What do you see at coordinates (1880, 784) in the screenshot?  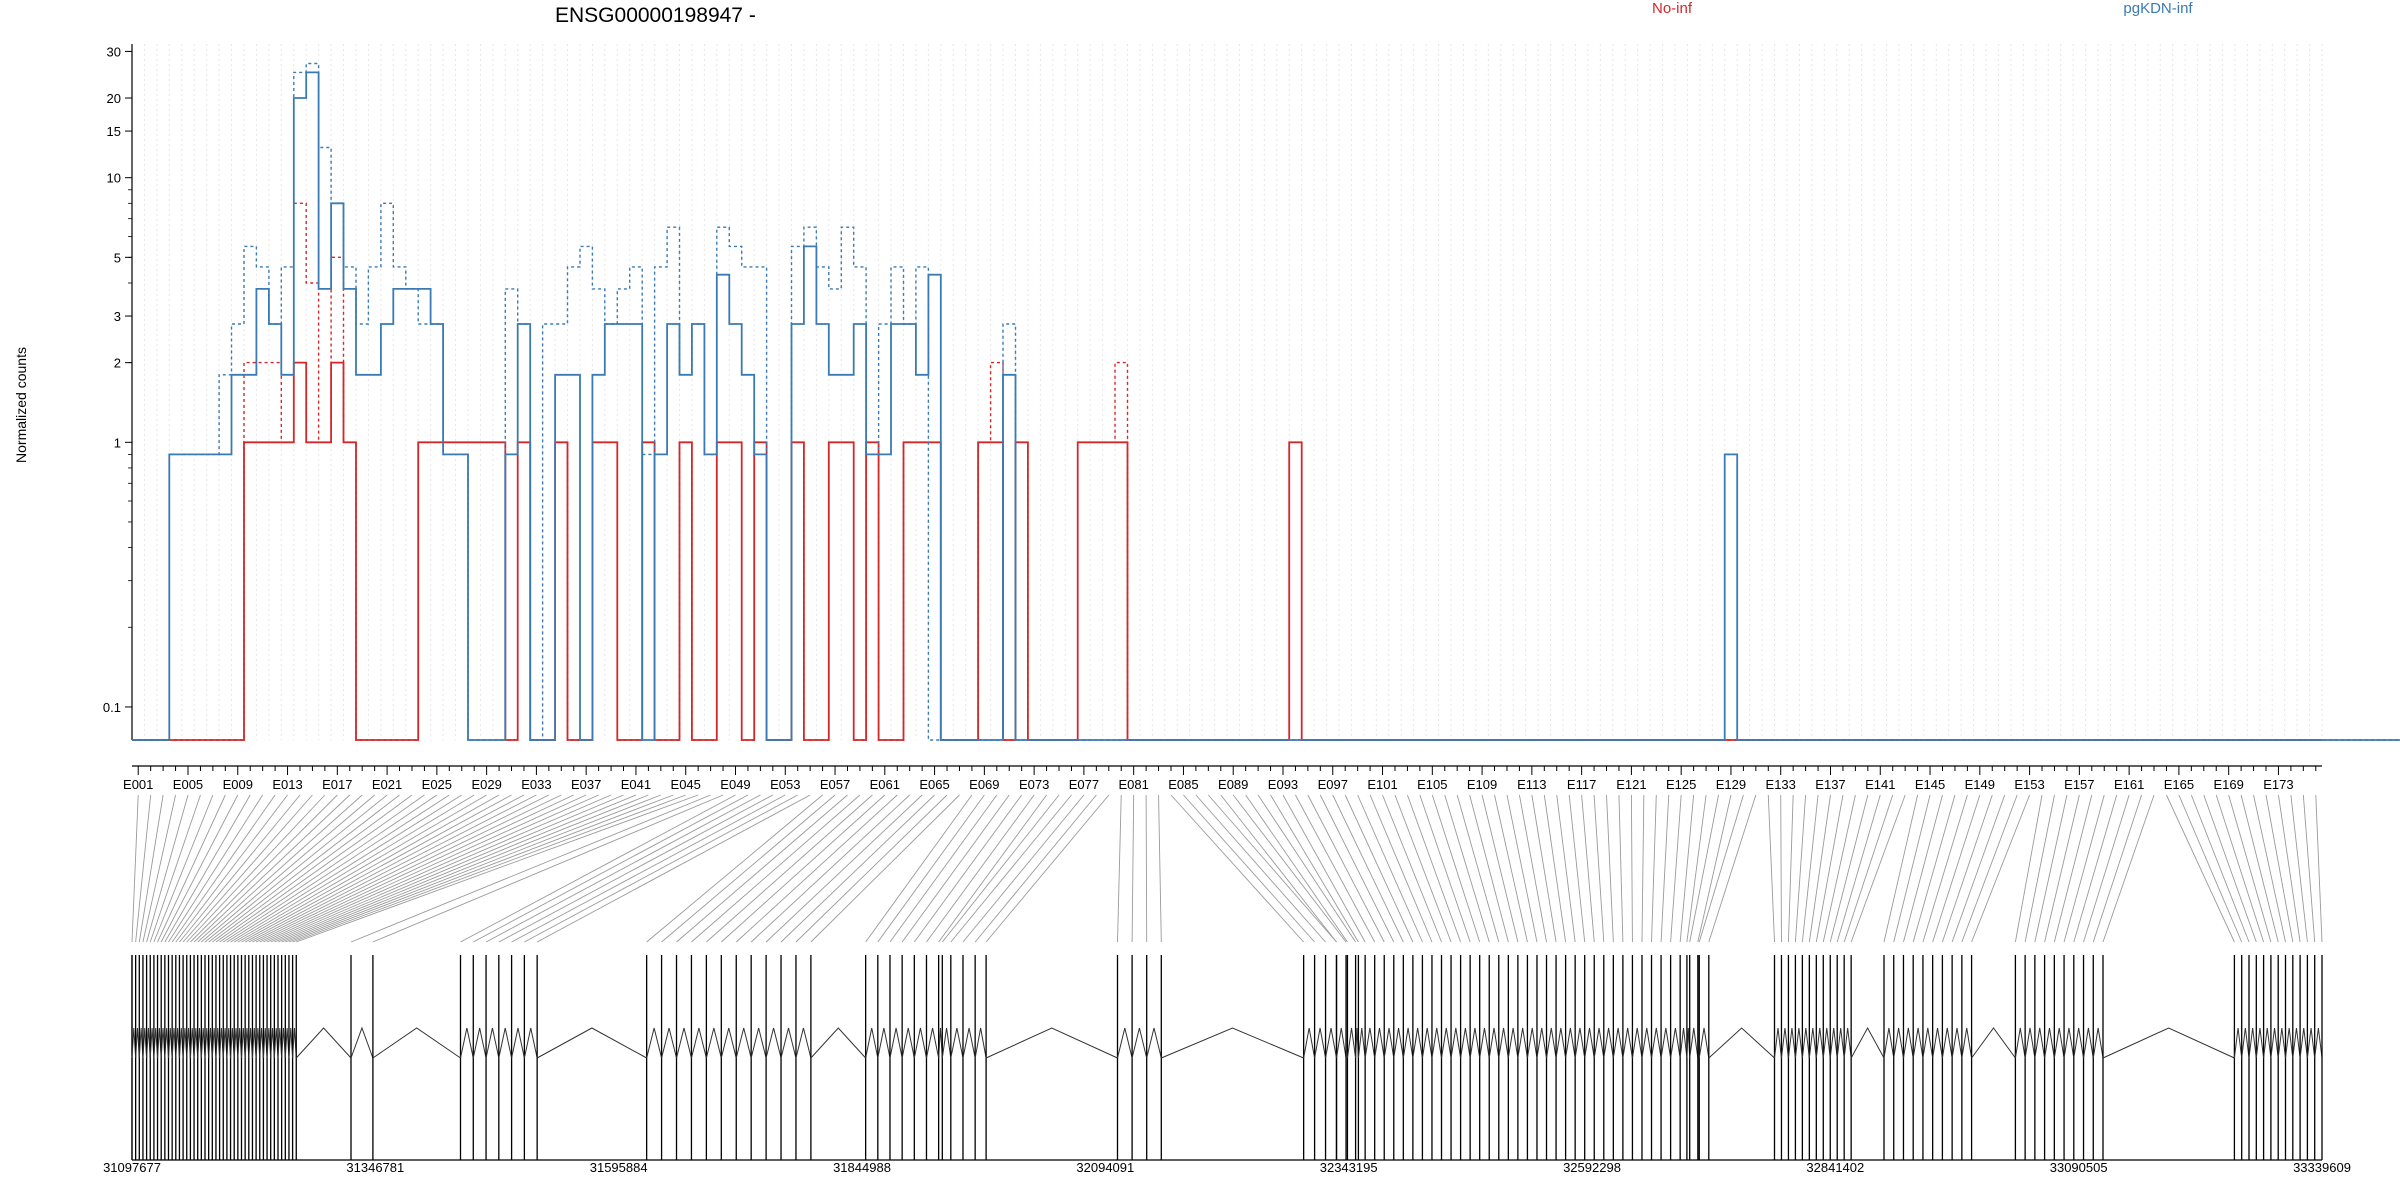 I see `x-tick-label: E141` at bounding box center [1880, 784].